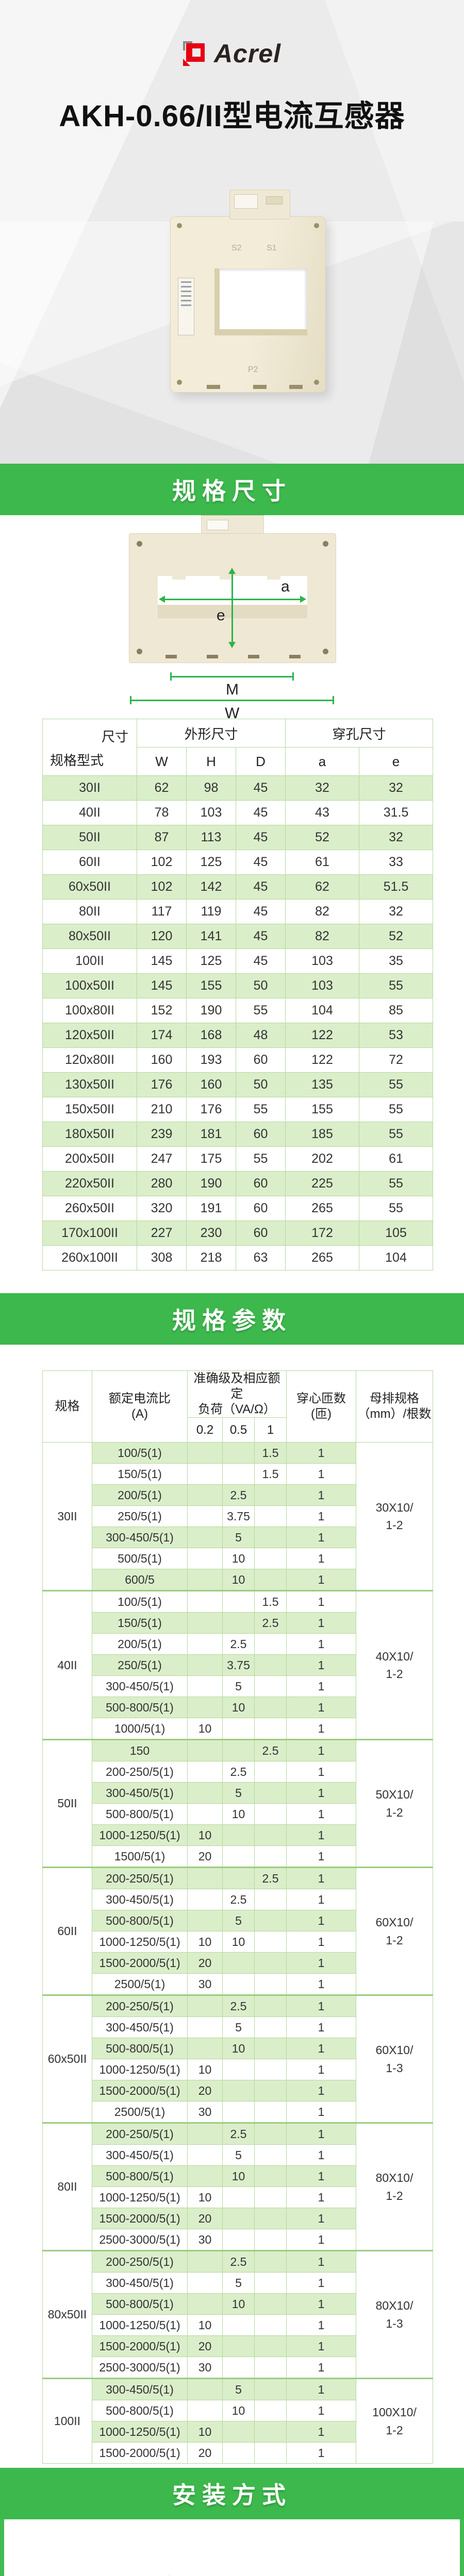  Describe the element at coordinates (260, 961) in the screenshot. I see `table-cell: 45` at that location.